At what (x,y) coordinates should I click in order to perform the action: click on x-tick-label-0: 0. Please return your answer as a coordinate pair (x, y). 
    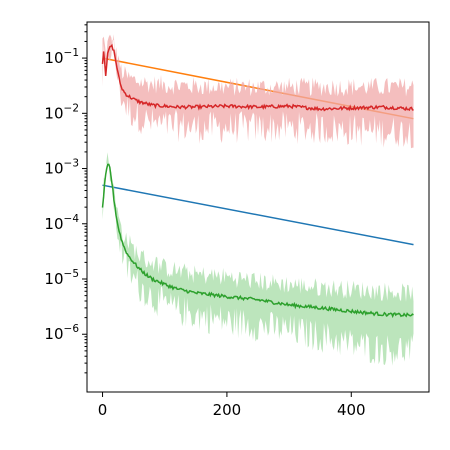
    Looking at the image, I should click on (103, 410).